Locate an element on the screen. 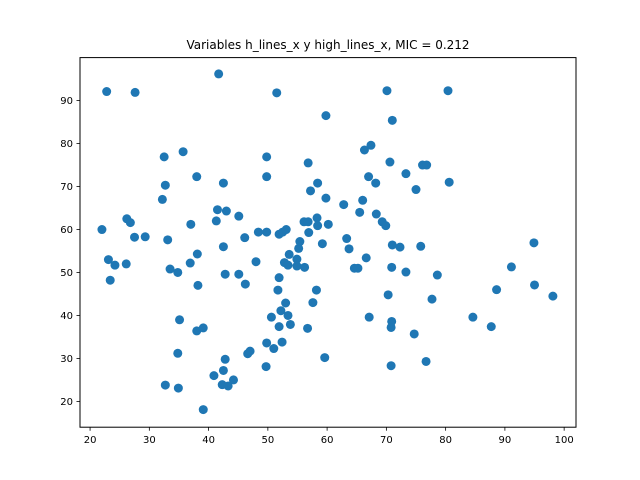 This screenshot has height=480, width=640. y-tick-label: 60 is located at coordinates (66, 230).